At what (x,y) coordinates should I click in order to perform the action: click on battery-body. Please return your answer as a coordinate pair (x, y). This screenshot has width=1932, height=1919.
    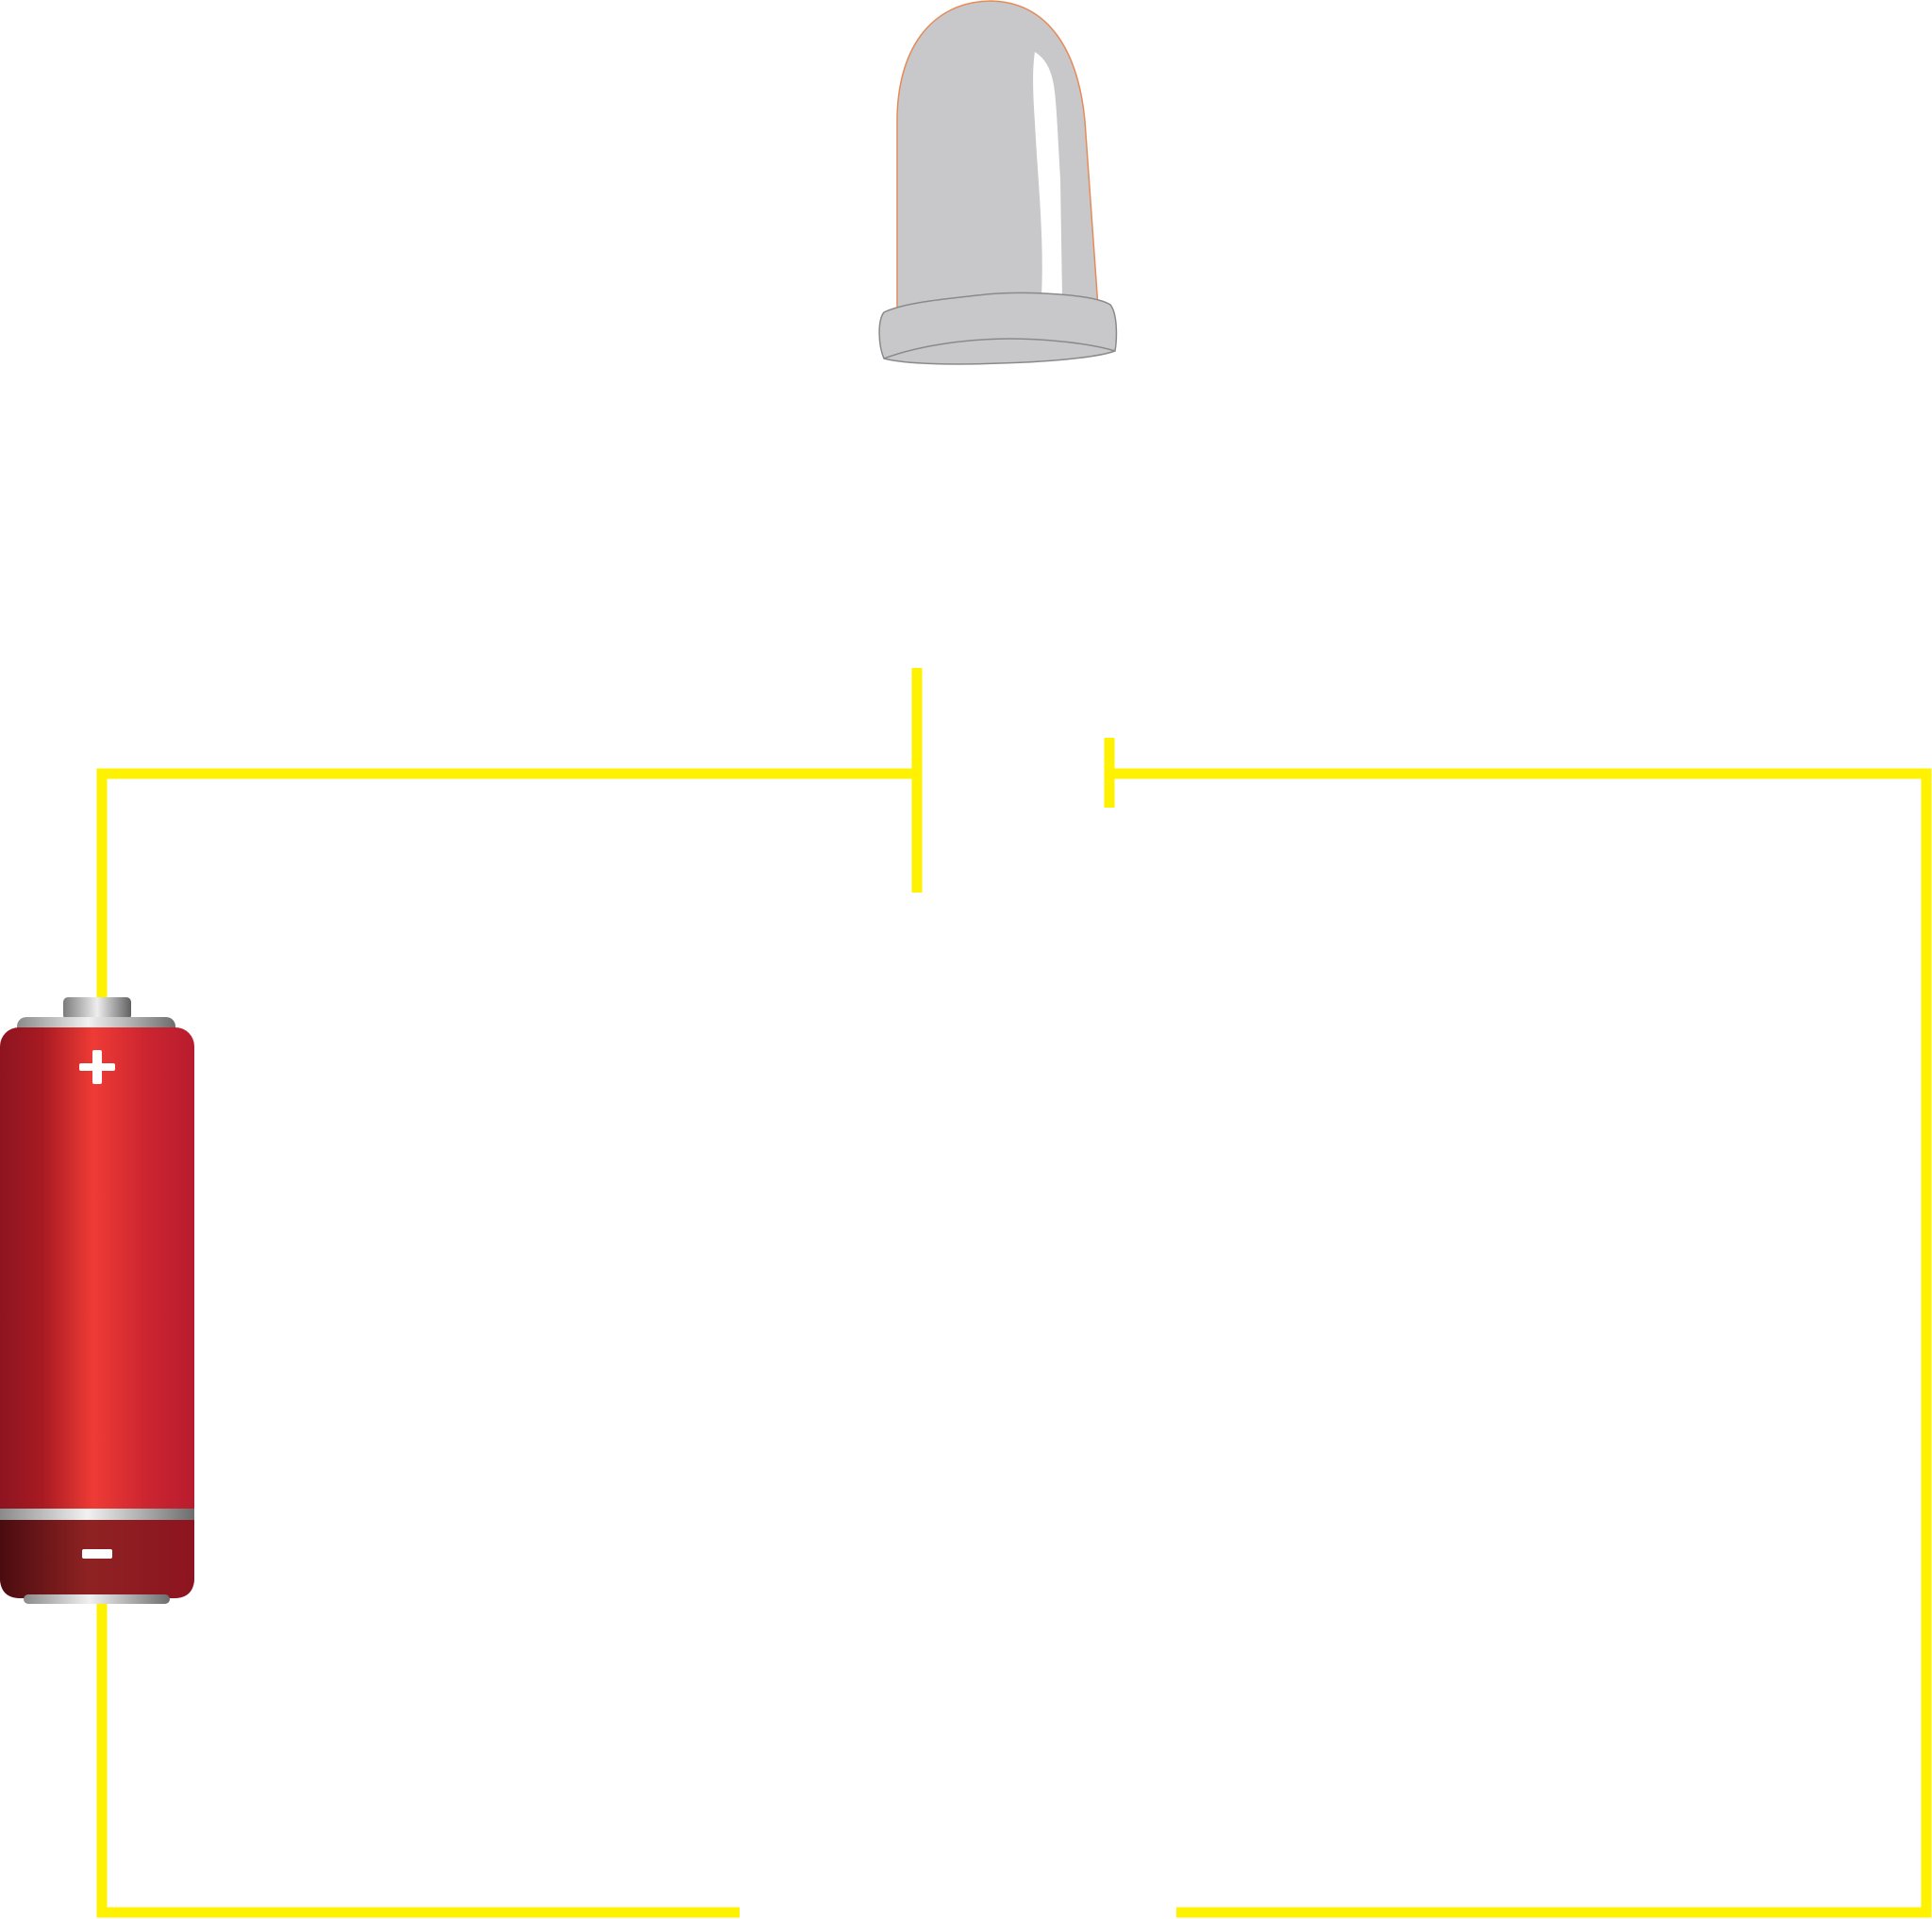
    Looking at the image, I should click on (97, 1312).